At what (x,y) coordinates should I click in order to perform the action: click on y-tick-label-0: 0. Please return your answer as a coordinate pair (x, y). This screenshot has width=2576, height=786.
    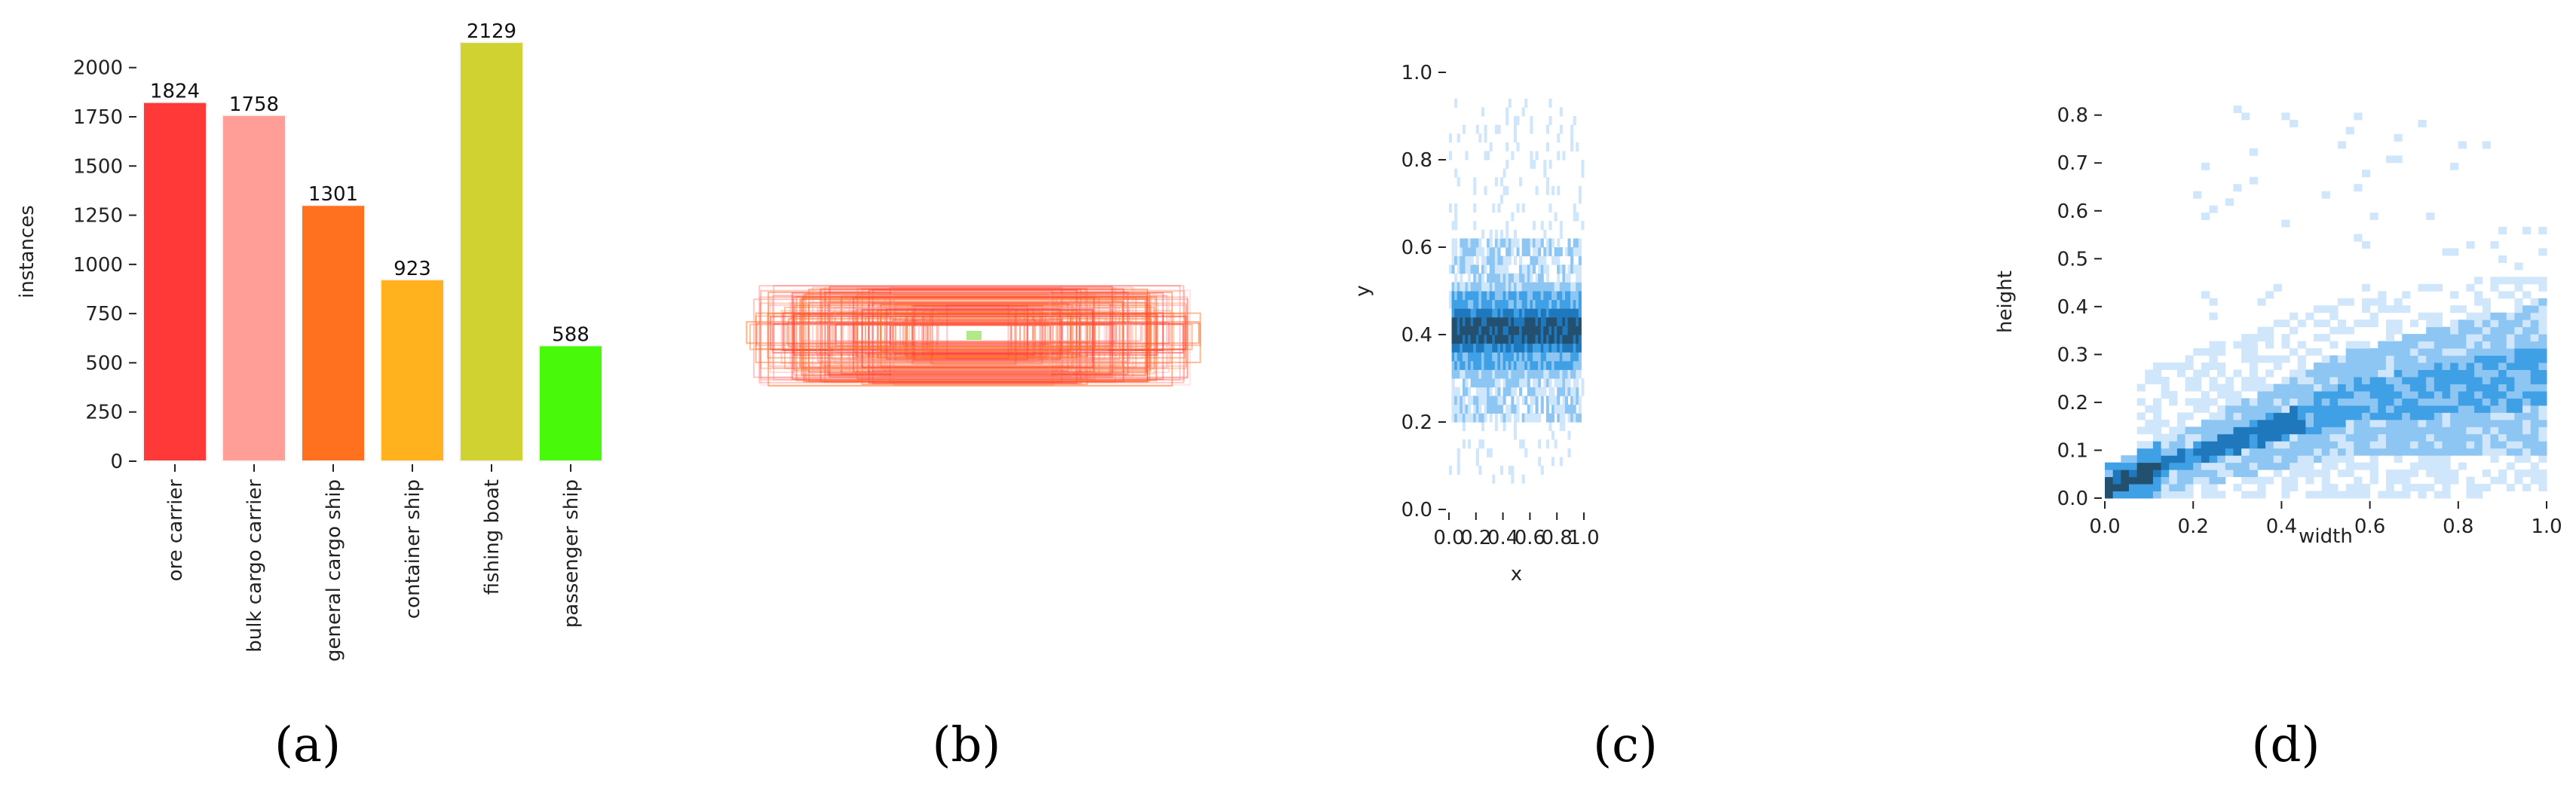
    Looking at the image, I should click on (116, 462).